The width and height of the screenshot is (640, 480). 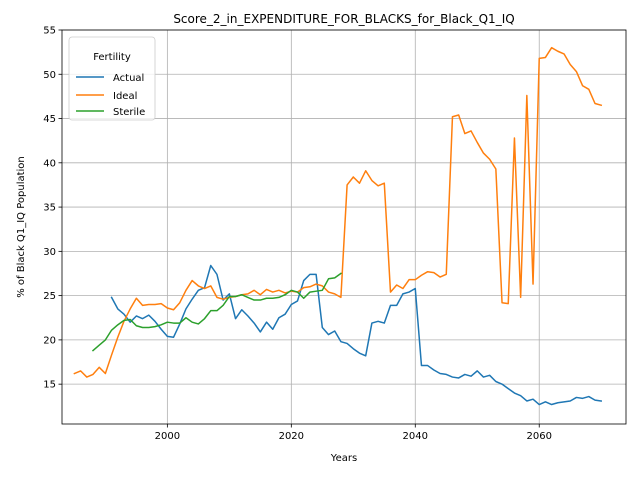 I want to click on legend-label-ideal: Ideal, so click(x=125, y=96).